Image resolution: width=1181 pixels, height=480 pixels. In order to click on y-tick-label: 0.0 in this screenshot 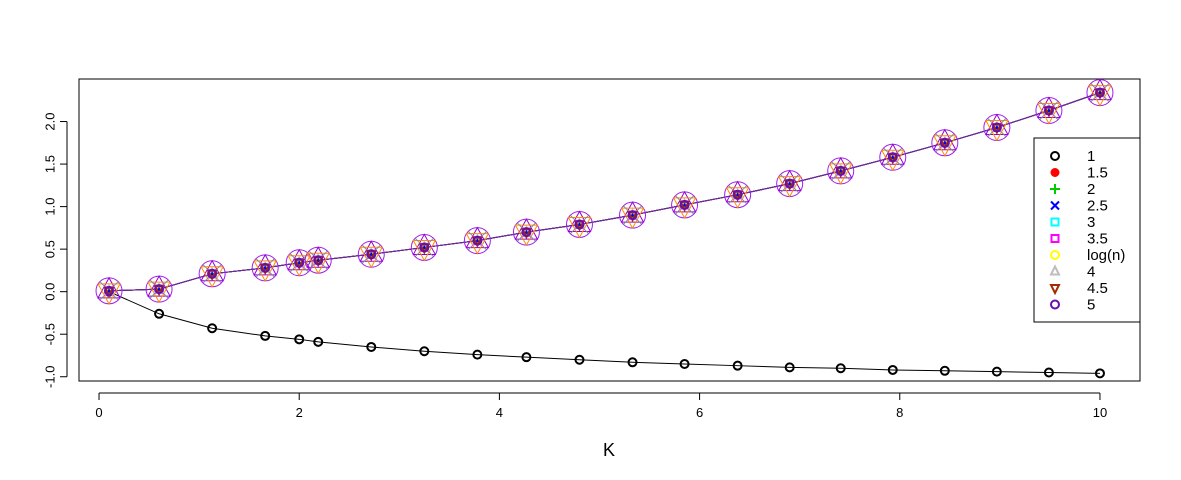, I will do `click(50, 292)`.